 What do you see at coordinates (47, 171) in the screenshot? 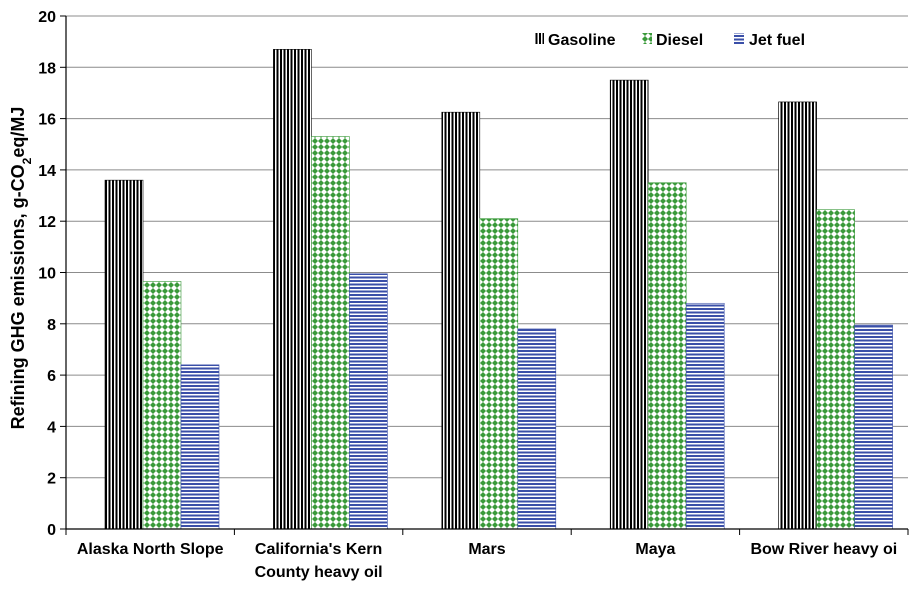
I see `y-tick-label: 14` at bounding box center [47, 171].